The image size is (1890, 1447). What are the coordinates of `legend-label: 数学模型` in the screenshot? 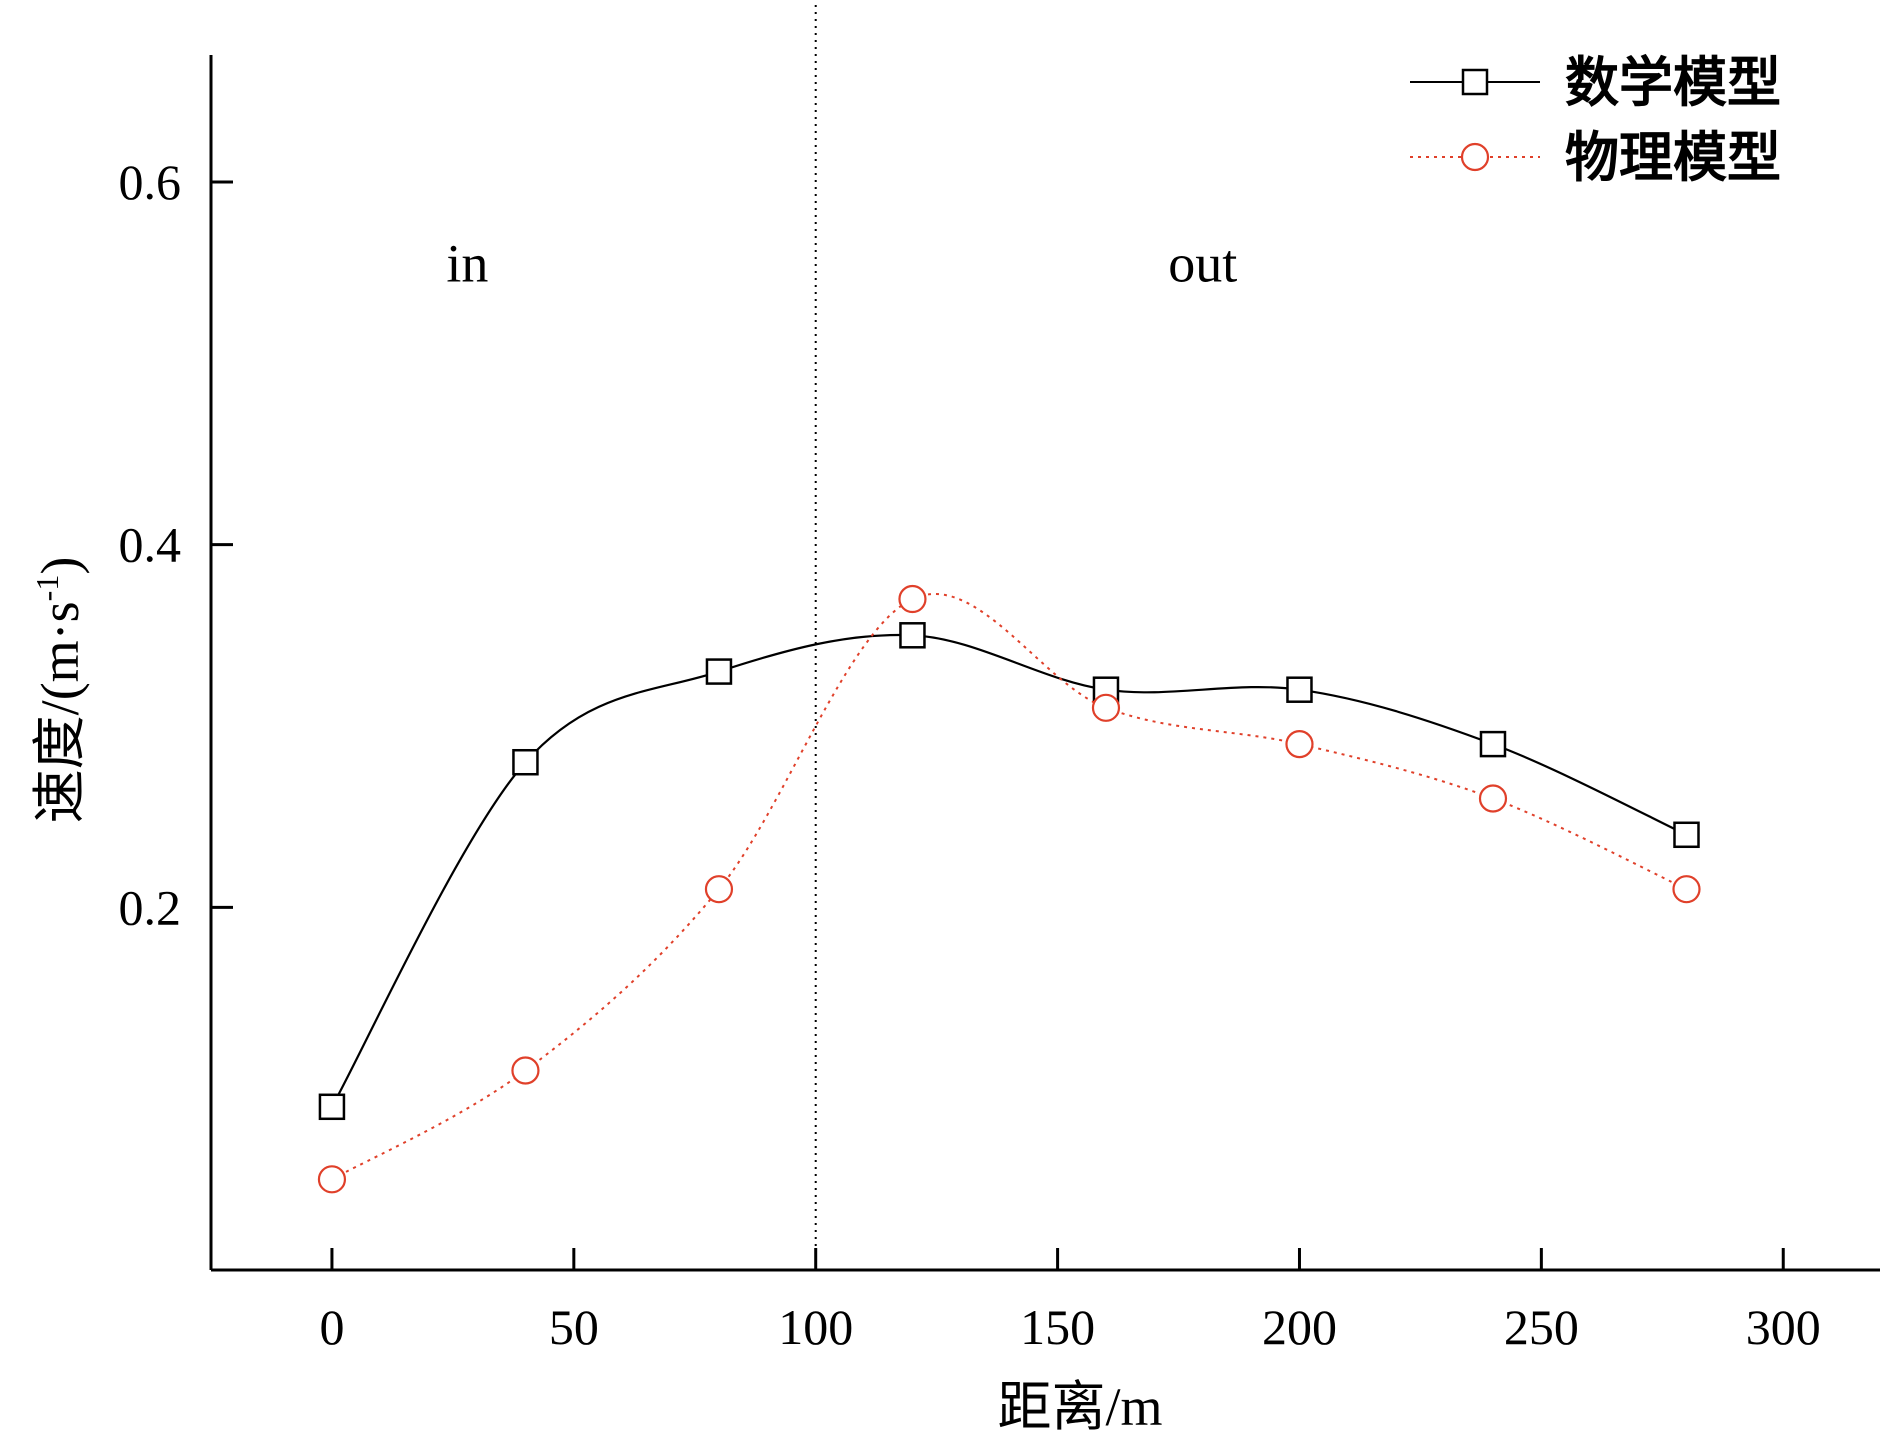 It's located at (1673, 82).